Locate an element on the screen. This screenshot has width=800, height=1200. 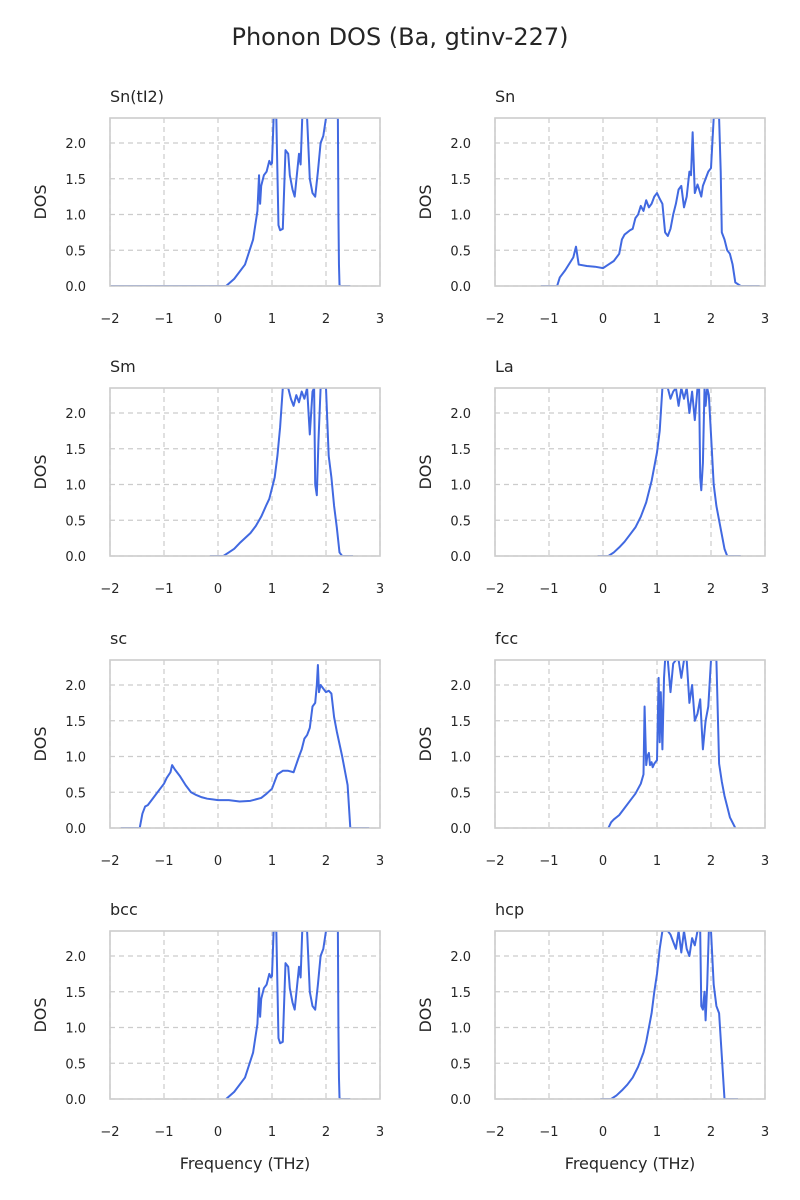
subplot-3: −2 −1 0 1 2 3 0.0 0.5 1.0 1.5 2.0 Sm DOS is located at coordinates (207, 477).